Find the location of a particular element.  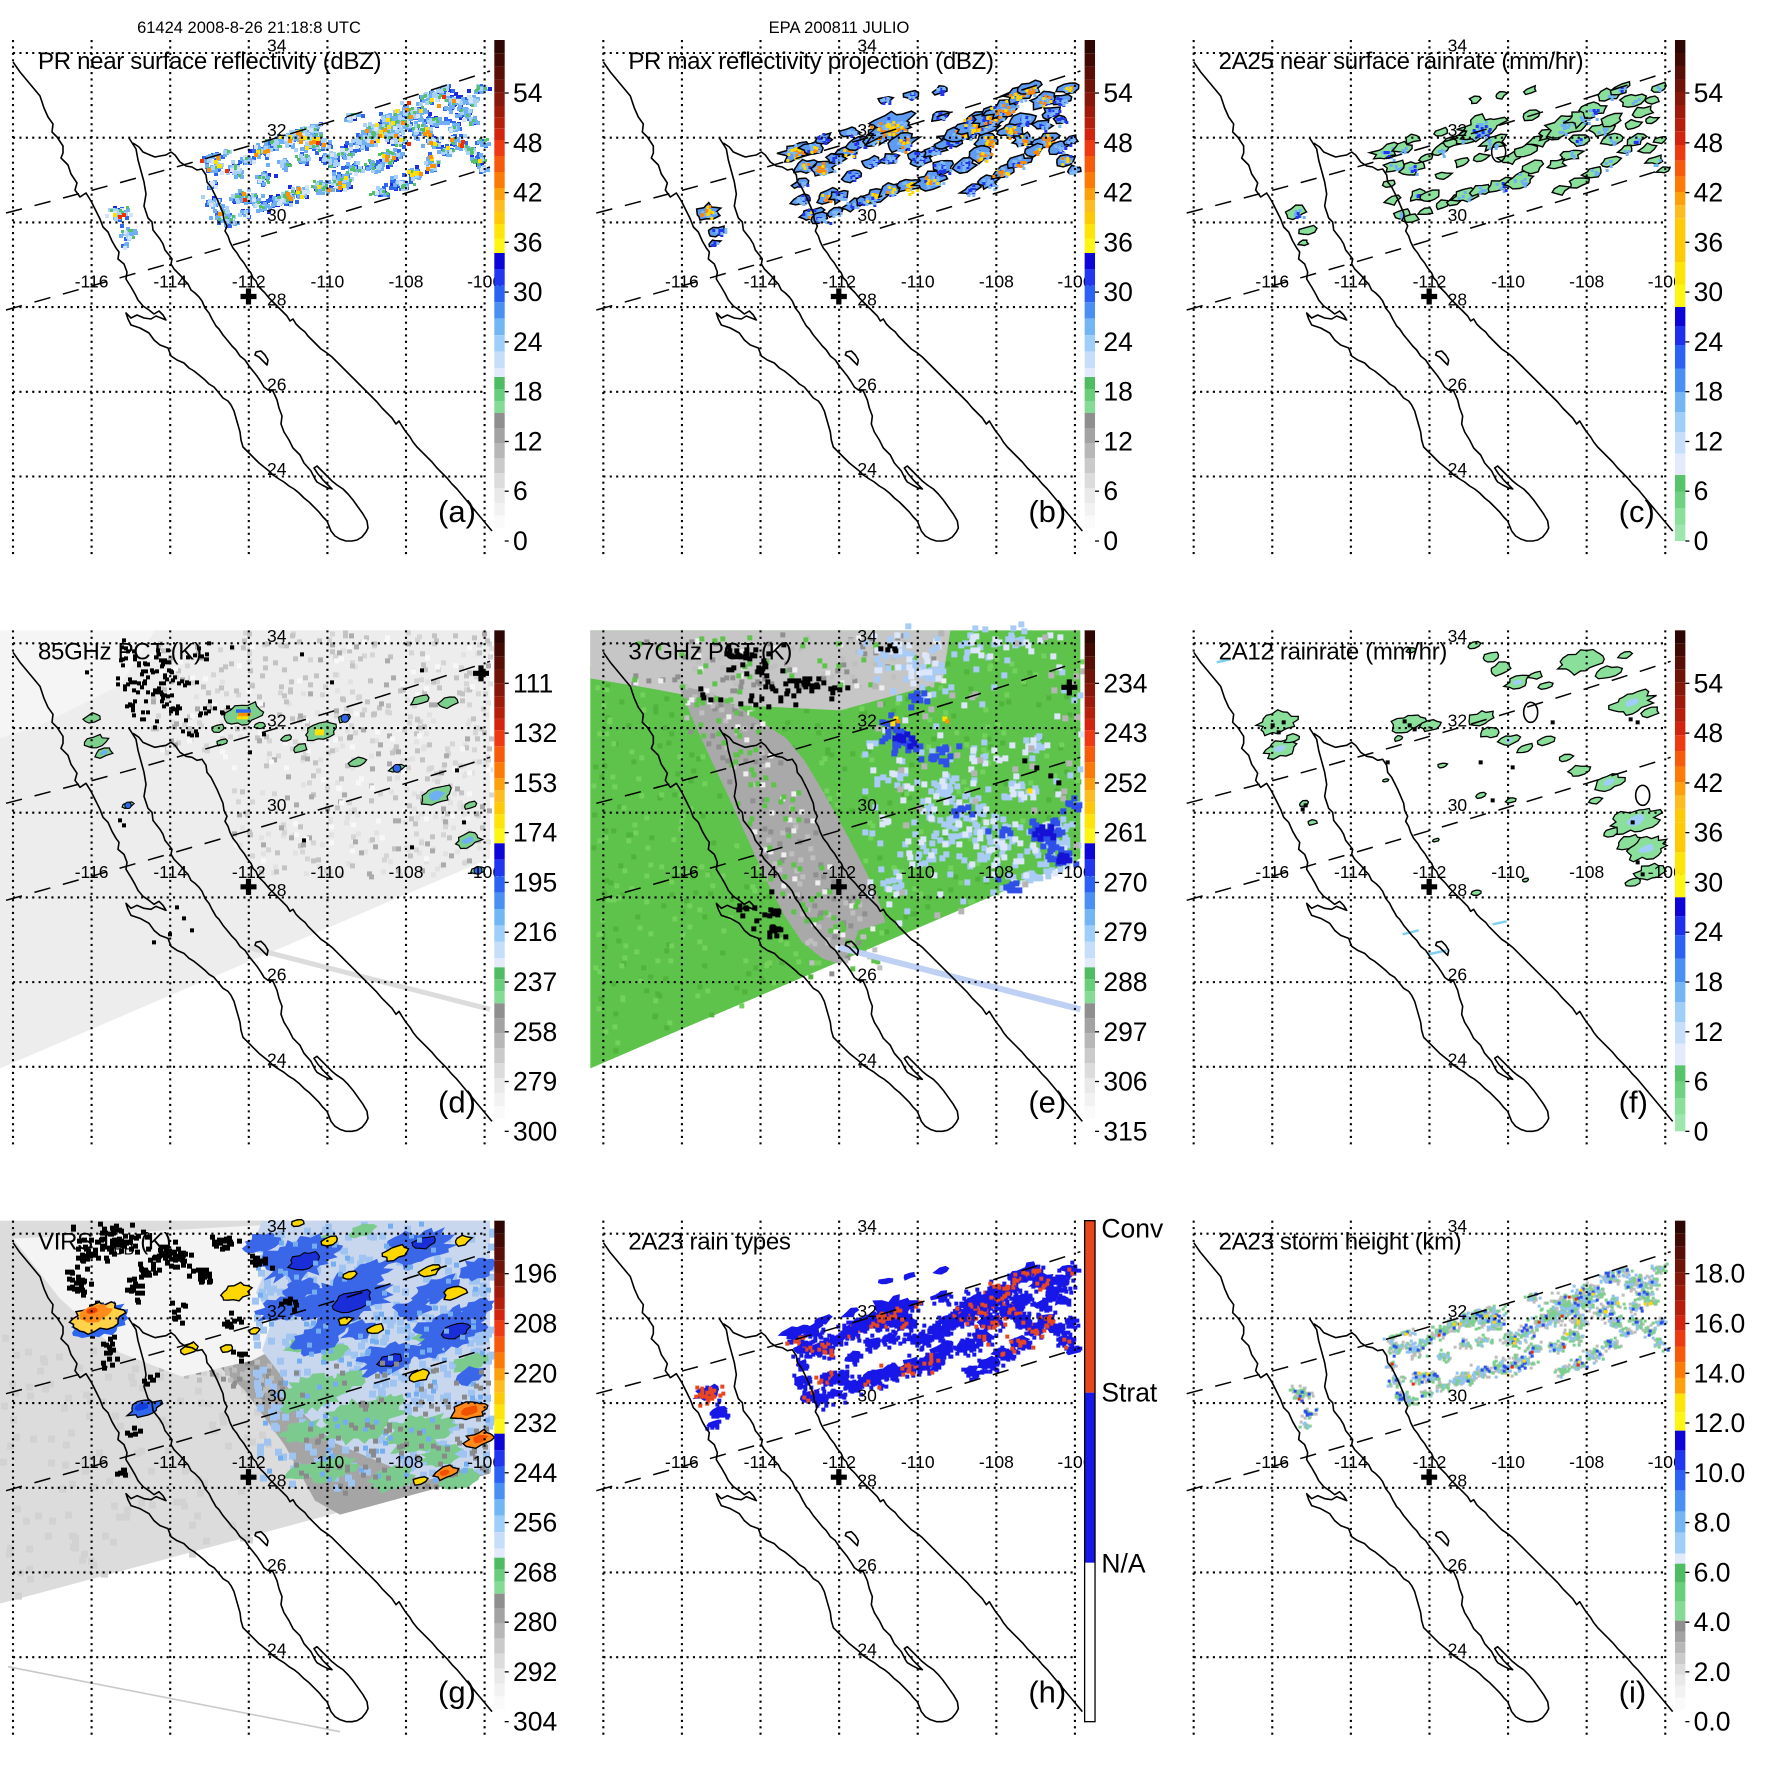

svg-text: 243 is located at coordinates (1125, 733).